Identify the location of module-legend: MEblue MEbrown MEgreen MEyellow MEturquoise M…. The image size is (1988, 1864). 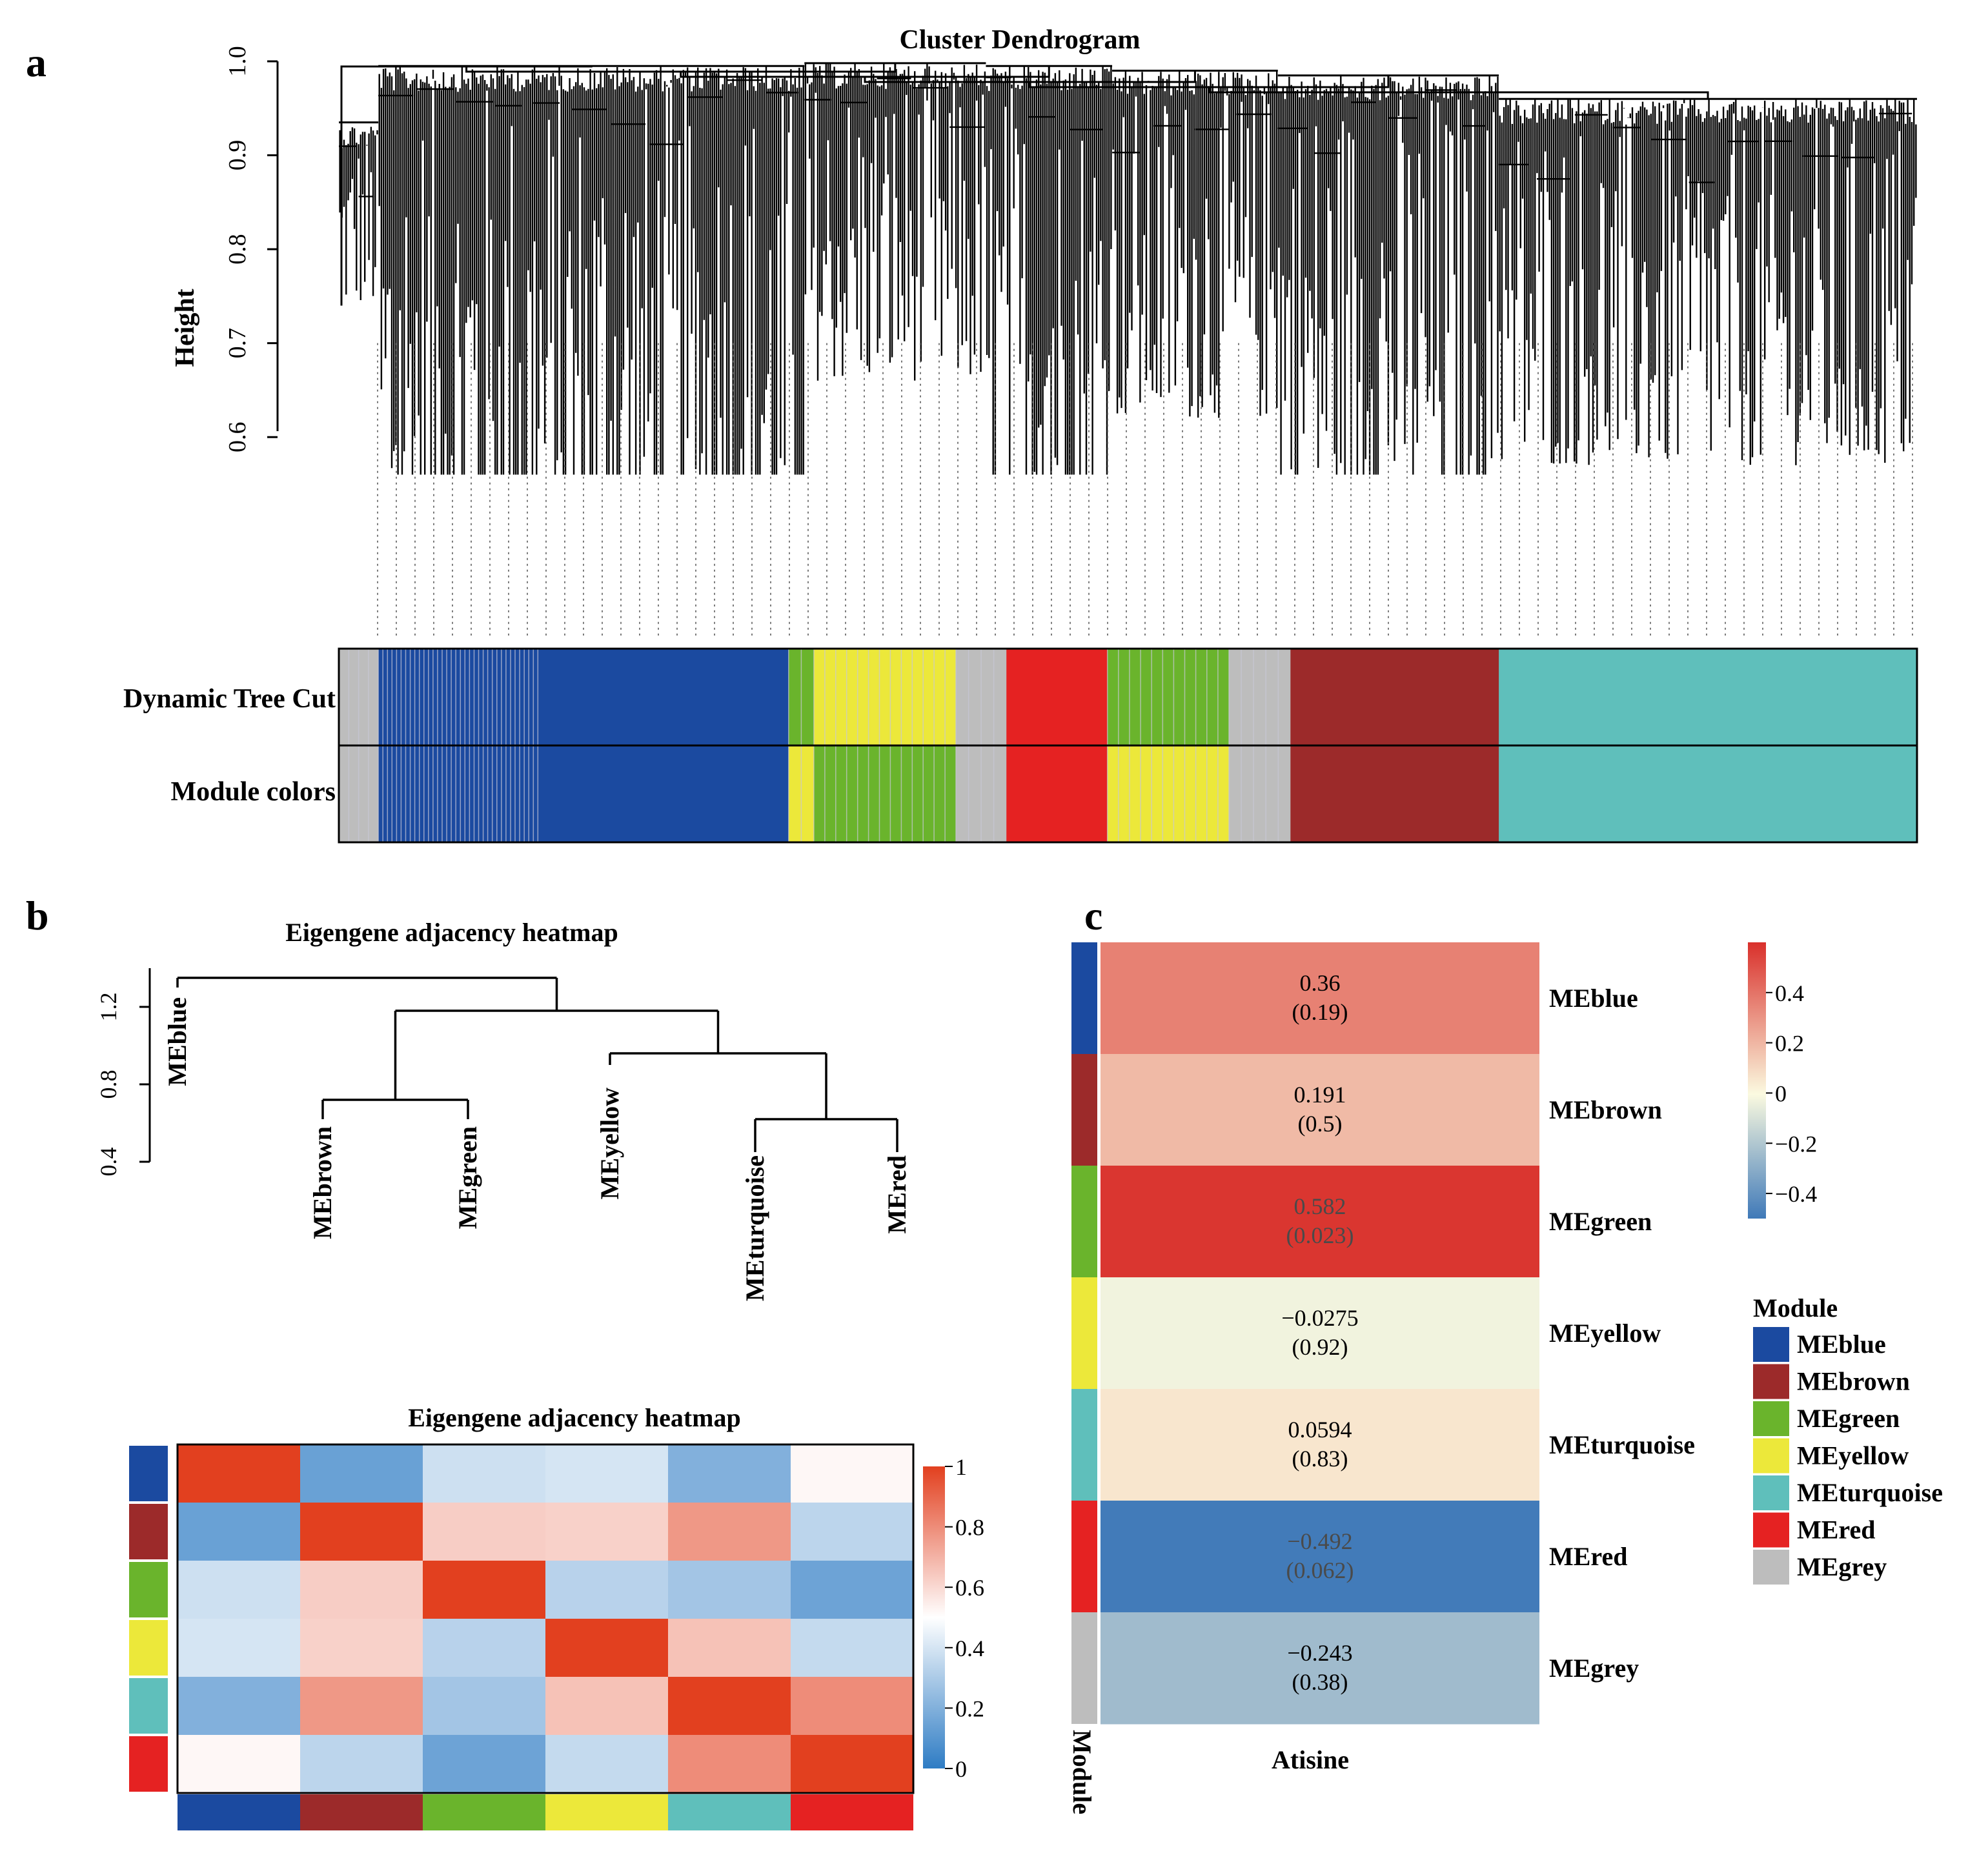
(1848, 1456).